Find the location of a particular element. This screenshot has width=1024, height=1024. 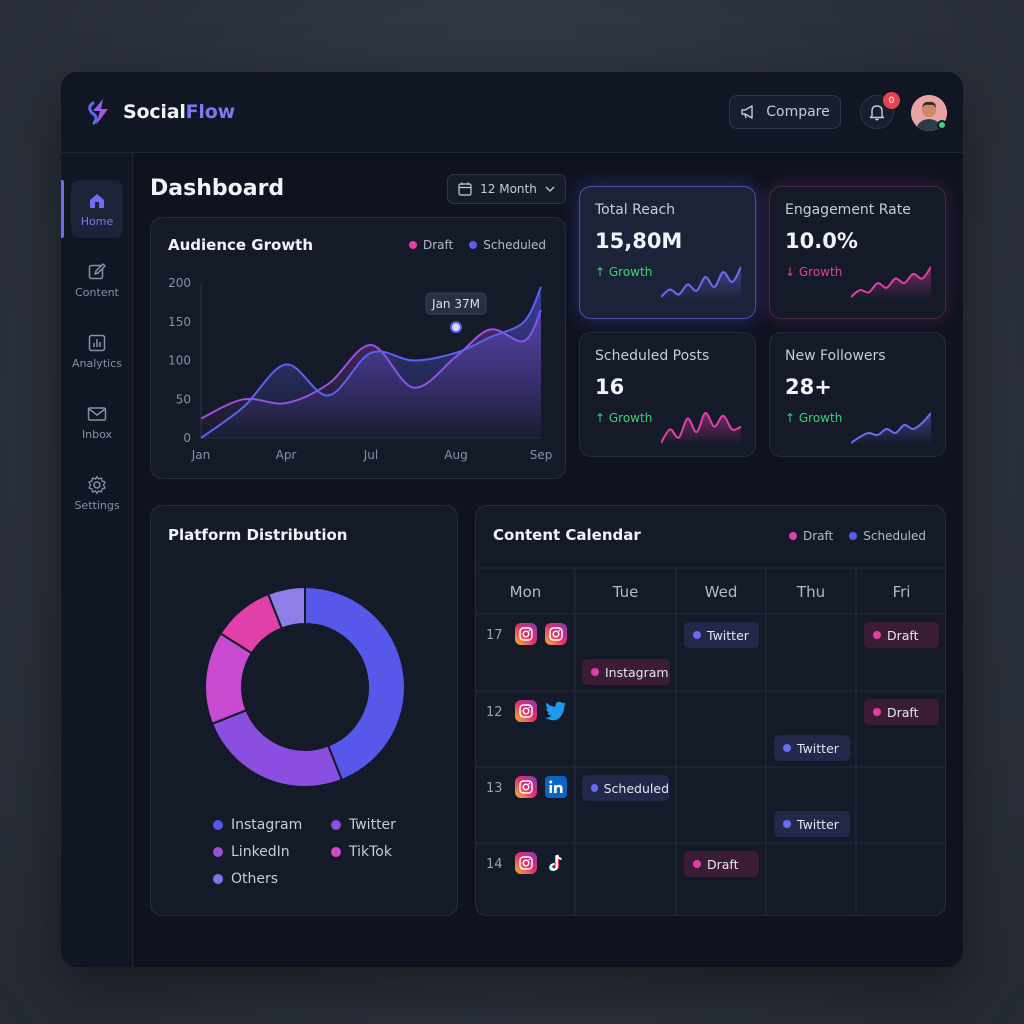

day-header-mon: Mon is located at coordinates (525, 592).